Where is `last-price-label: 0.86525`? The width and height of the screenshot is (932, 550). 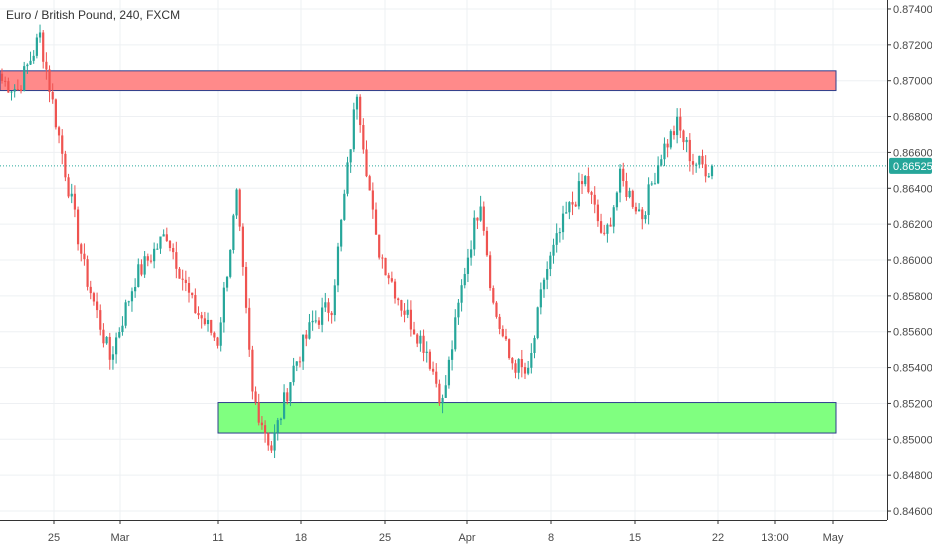 last-price-label: 0.86525 is located at coordinates (912, 167).